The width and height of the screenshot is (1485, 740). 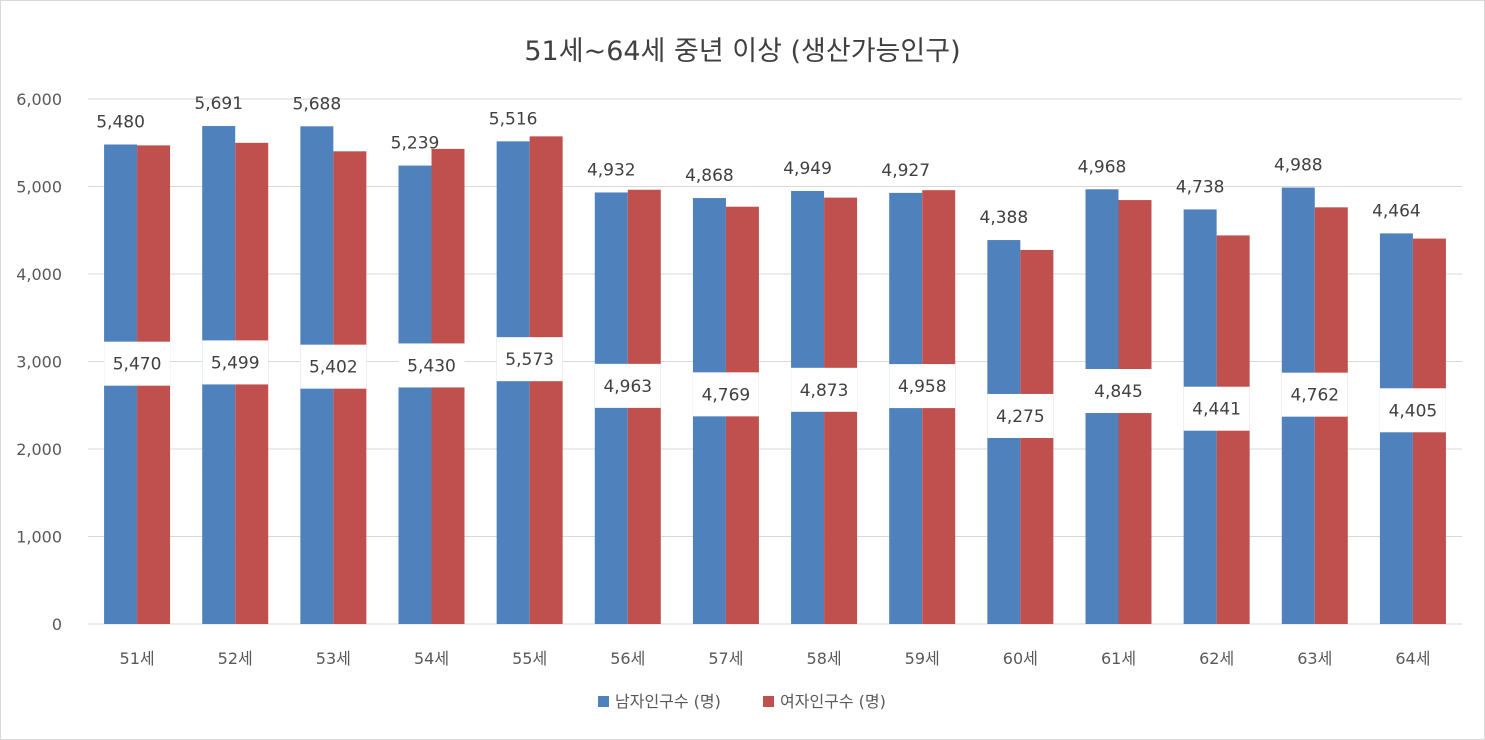 I want to click on data-label-male: 4,738, so click(x=1200, y=187).